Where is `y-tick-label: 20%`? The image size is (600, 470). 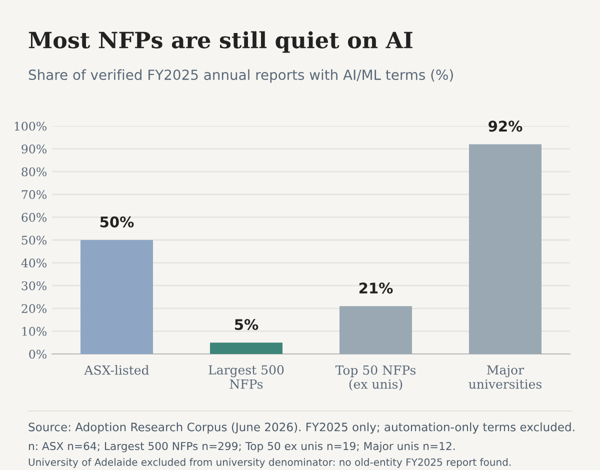
y-tick-label: 20% is located at coordinates (34, 309).